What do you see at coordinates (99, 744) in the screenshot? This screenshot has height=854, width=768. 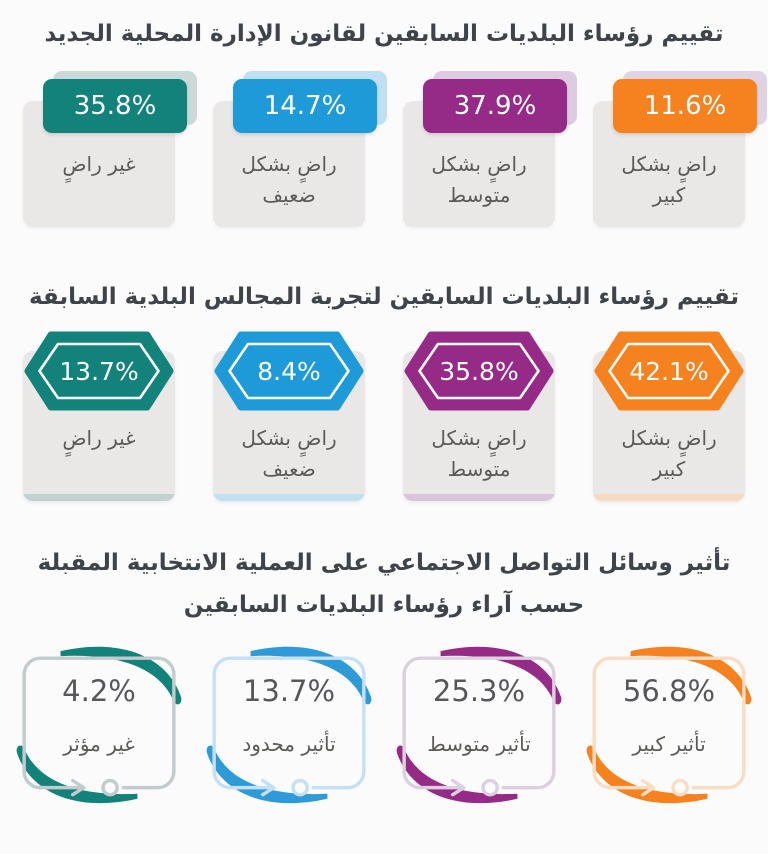 I see `value-label: غير مؤثر` at bounding box center [99, 744].